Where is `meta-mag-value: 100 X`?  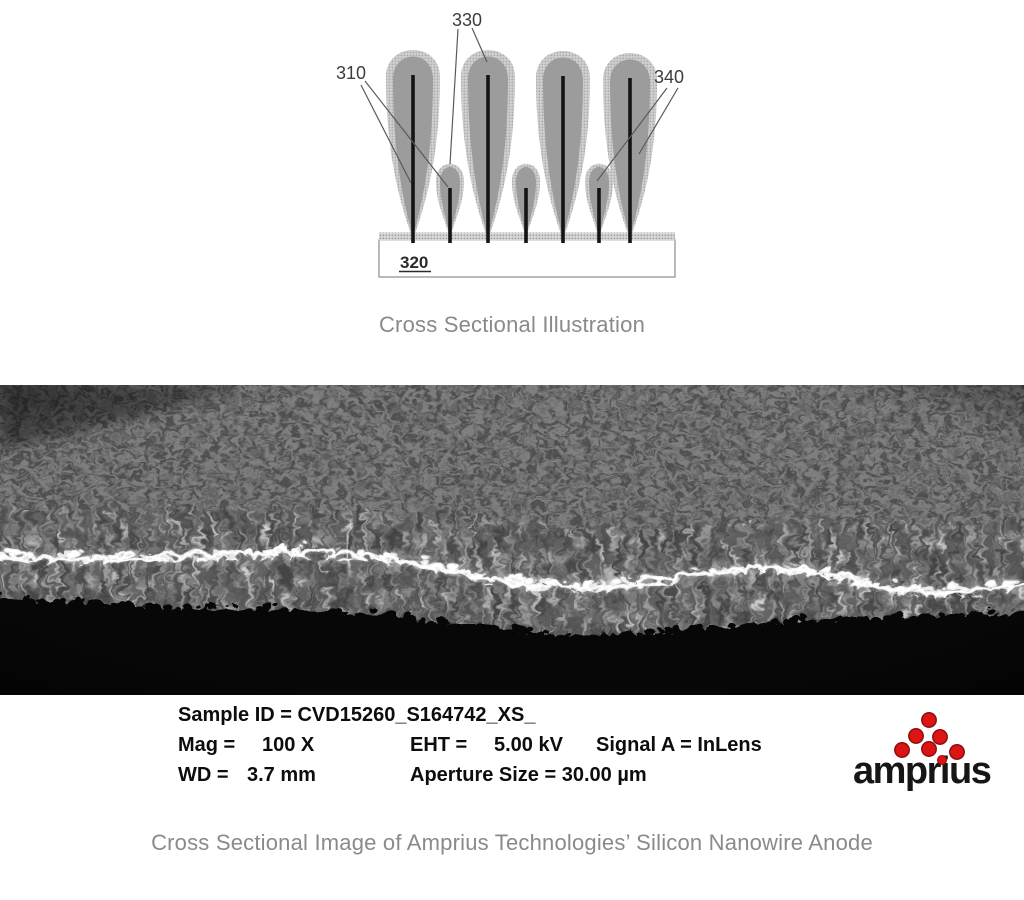
meta-mag-value: 100 X is located at coordinates (288, 745).